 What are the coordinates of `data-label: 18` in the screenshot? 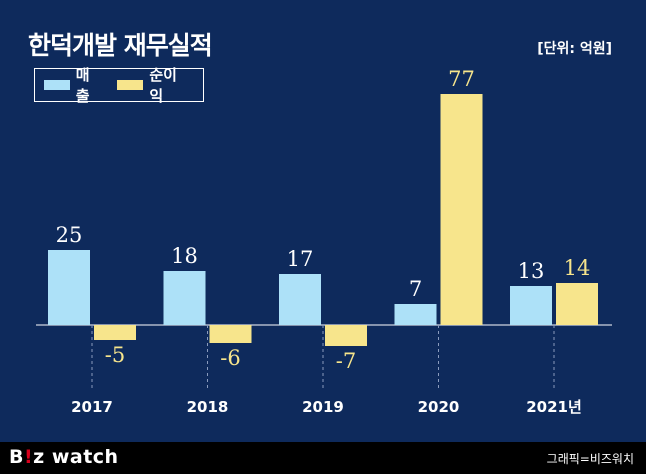 It's located at (184, 256).